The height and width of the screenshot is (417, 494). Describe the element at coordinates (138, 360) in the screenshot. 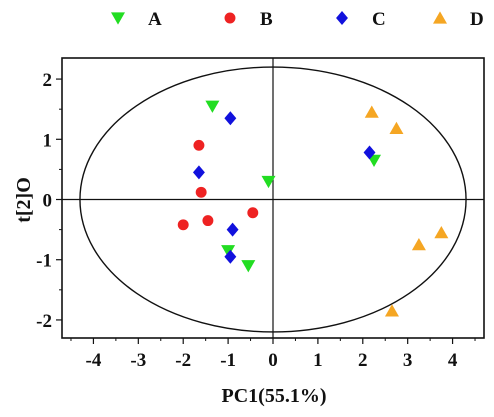

I see `x-tick-label: -3` at that location.